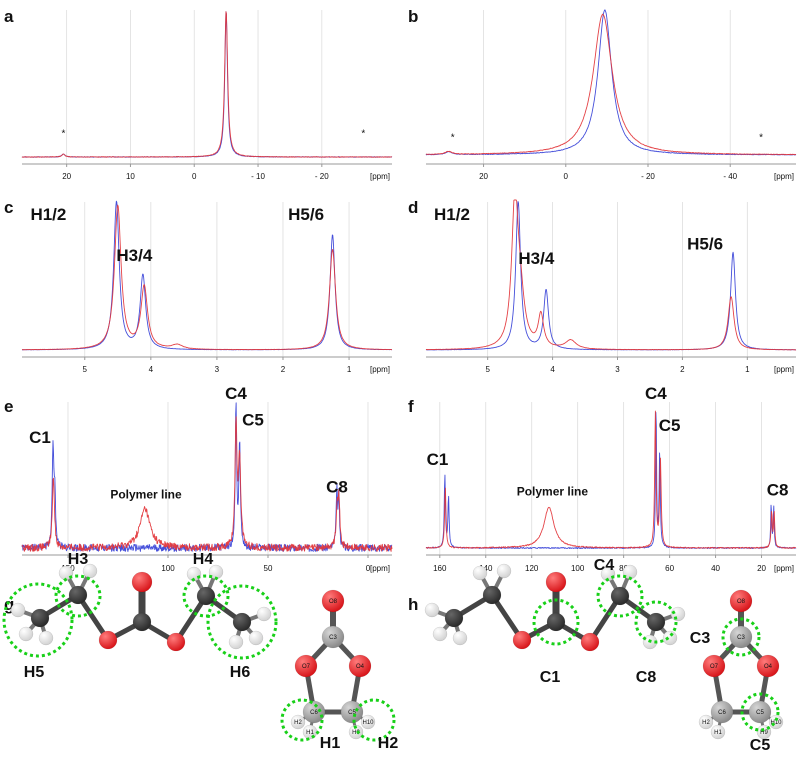  What do you see at coordinates (784, 369) in the screenshot?
I see `axis-unit-d: [ppm]` at bounding box center [784, 369].